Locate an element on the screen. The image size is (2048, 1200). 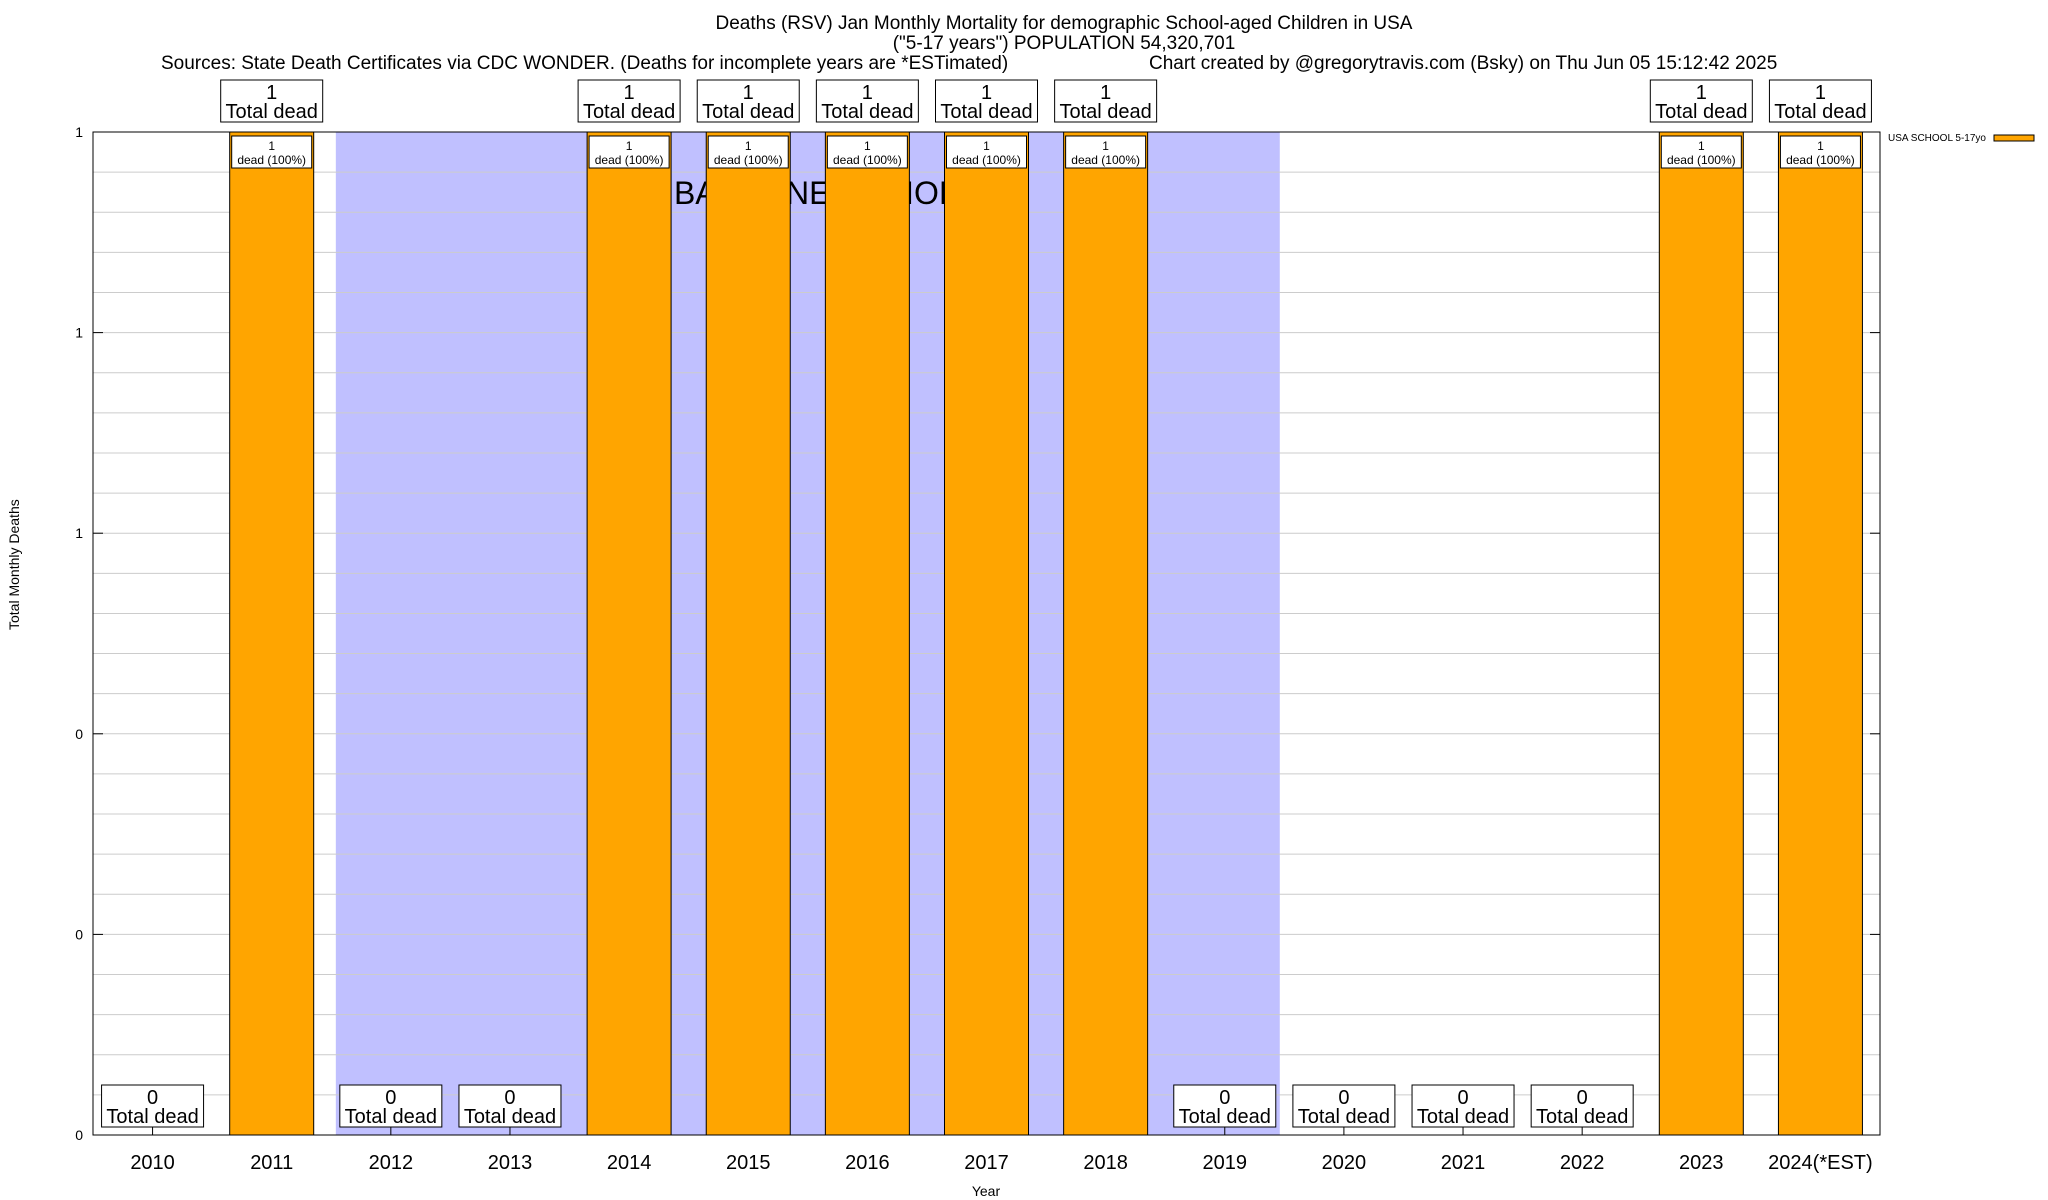
x-tick-label: 2016 is located at coordinates (867, 1163).